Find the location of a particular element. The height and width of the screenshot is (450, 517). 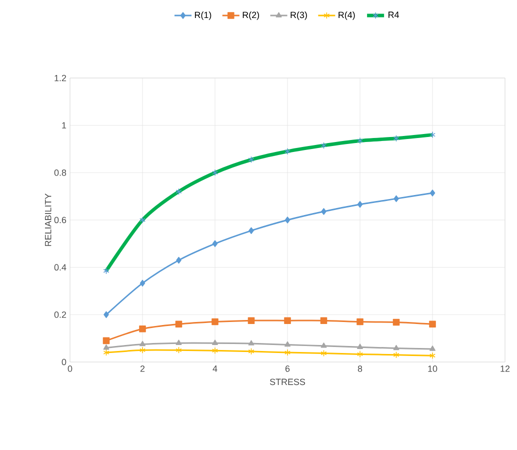

legend-label: R4 is located at coordinates (393, 15).